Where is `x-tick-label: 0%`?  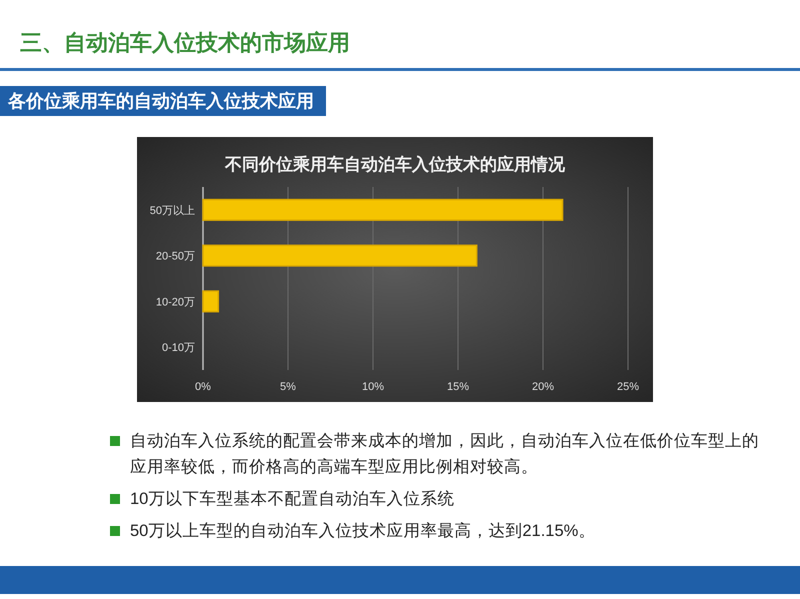 x-tick-label: 0% is located at coordinates (203, 387).